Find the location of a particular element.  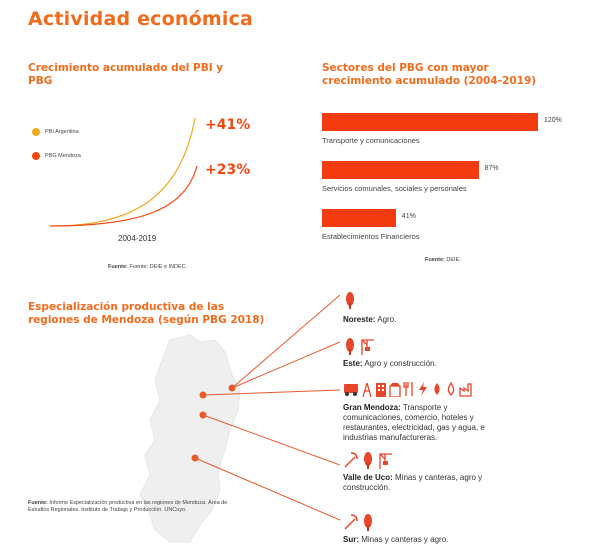

x-axis-label: 2004-2019 is located at coordinates (137, 238).